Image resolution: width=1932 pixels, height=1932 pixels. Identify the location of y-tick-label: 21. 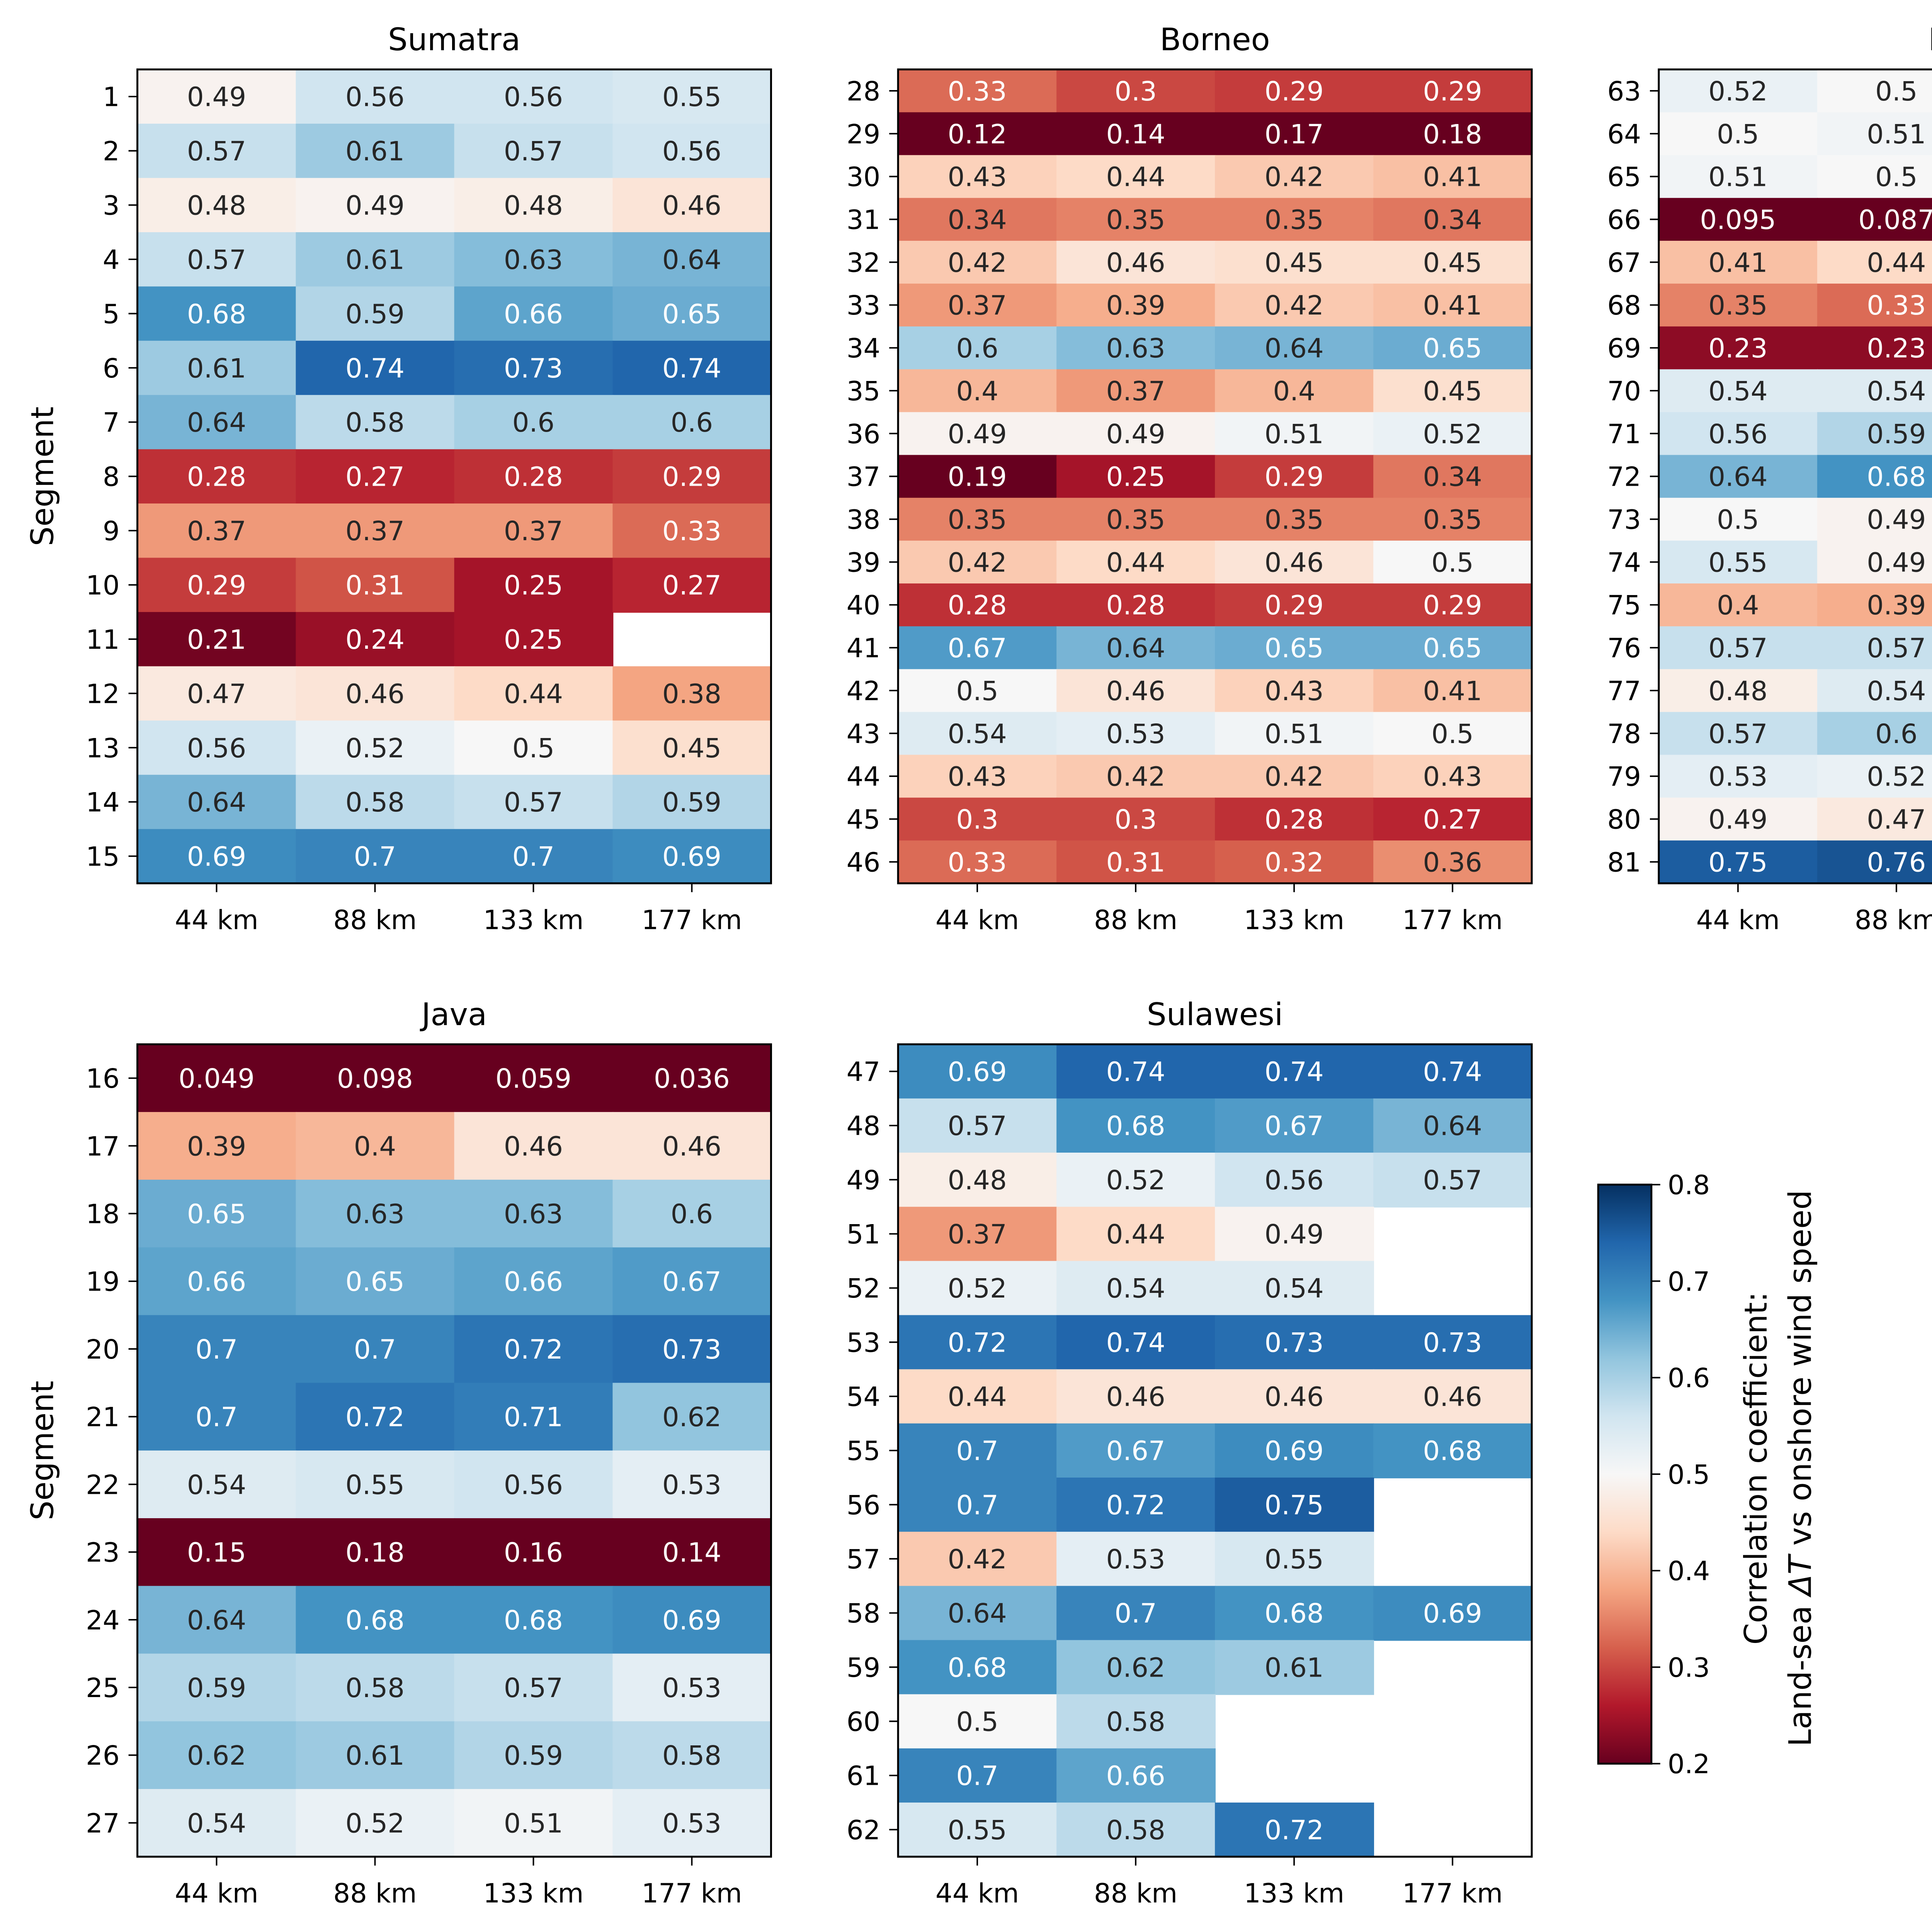
(103, 1418).